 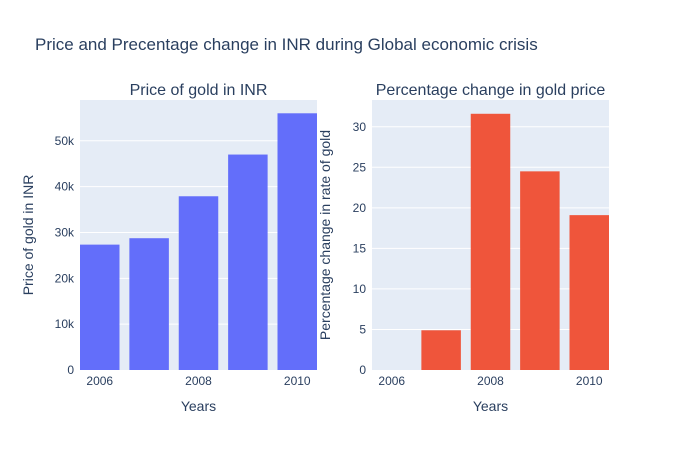 What do you see at coordinates (360, 127) in the screenshot?
I see `y-tick-label: 30` at bounding box center [360, 127].